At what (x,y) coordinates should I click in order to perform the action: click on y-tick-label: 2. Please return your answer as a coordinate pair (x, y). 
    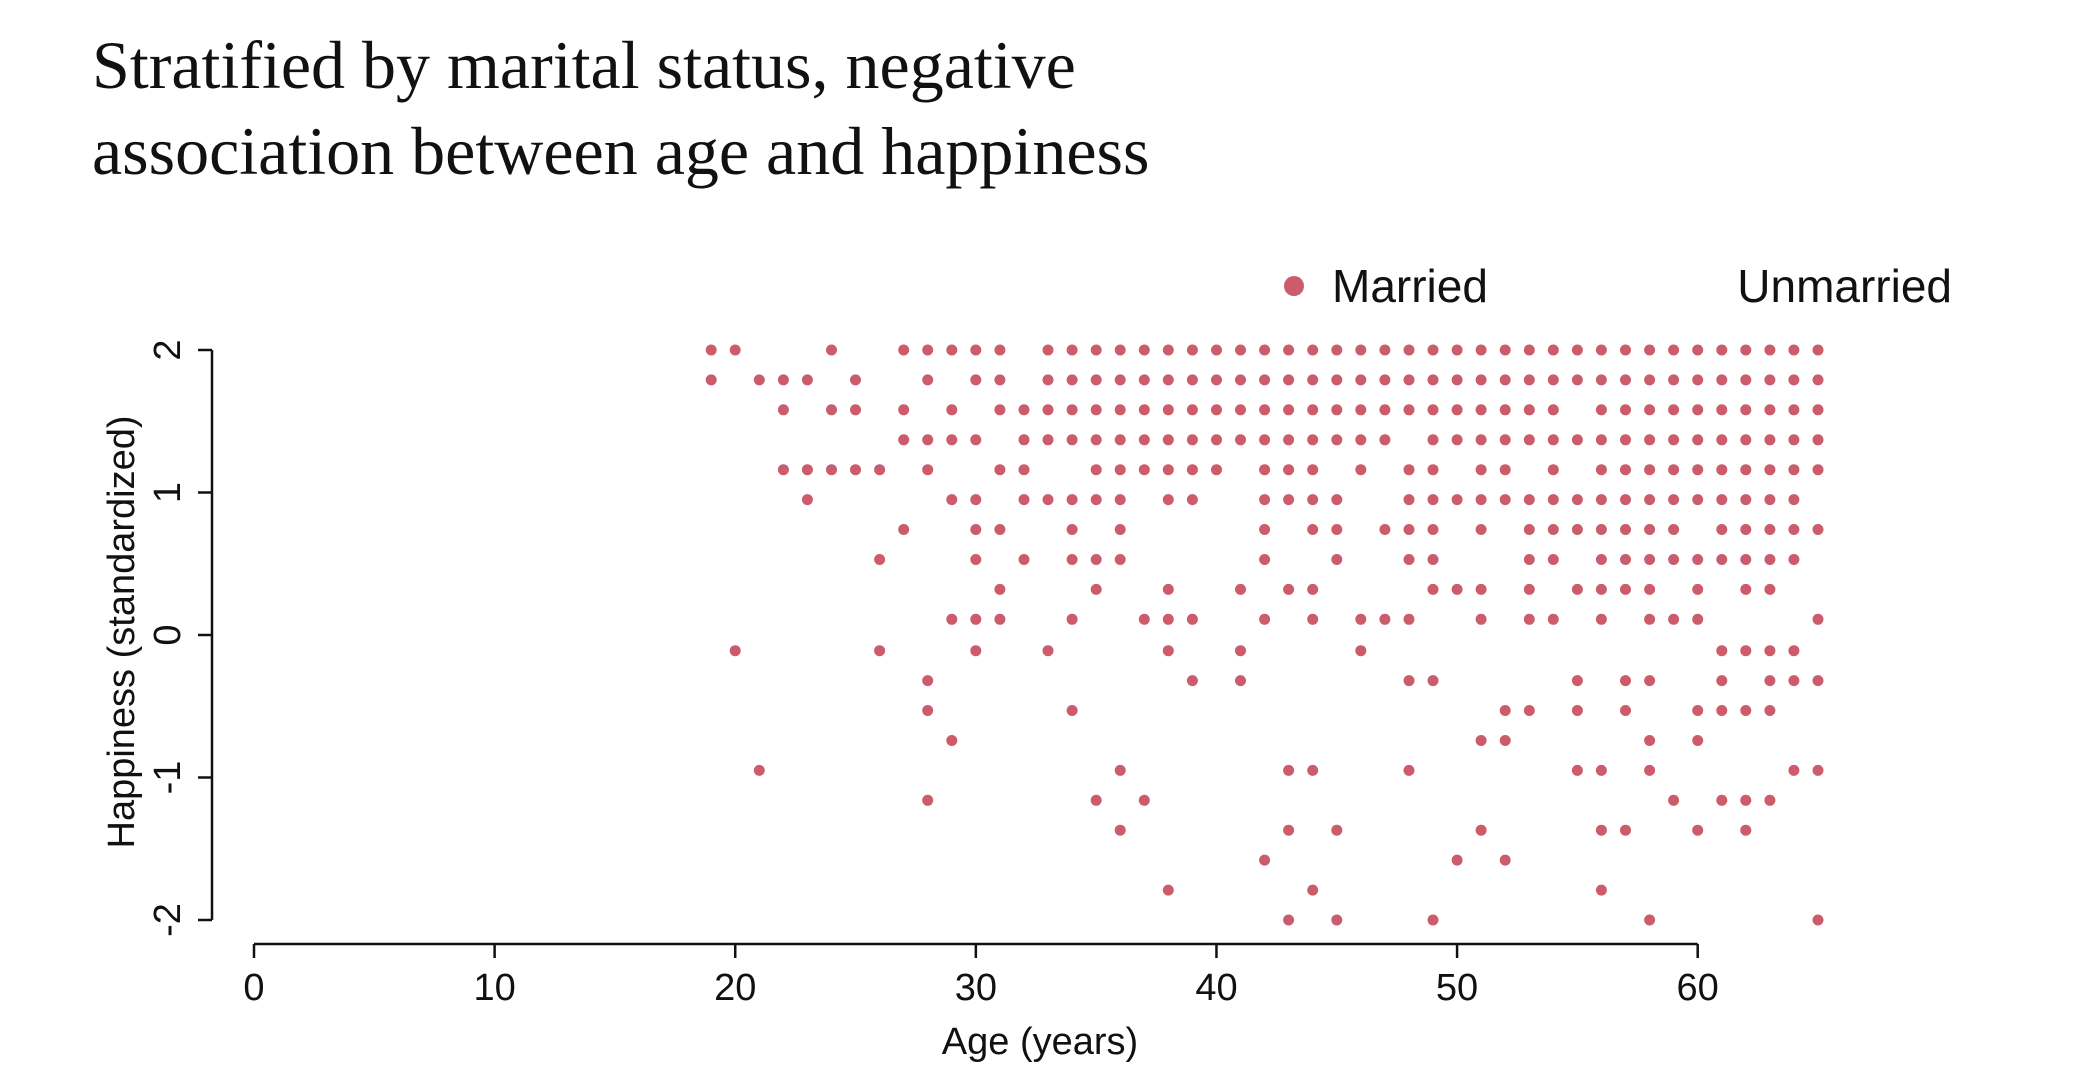
    Looking at the image, I should click on (168, 349).